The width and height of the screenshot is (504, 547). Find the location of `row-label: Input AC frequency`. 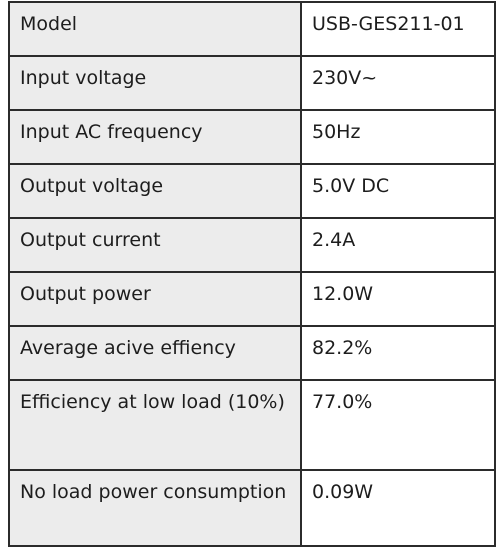

row-label: Input AC frequency is located at coordinates (155, 137).